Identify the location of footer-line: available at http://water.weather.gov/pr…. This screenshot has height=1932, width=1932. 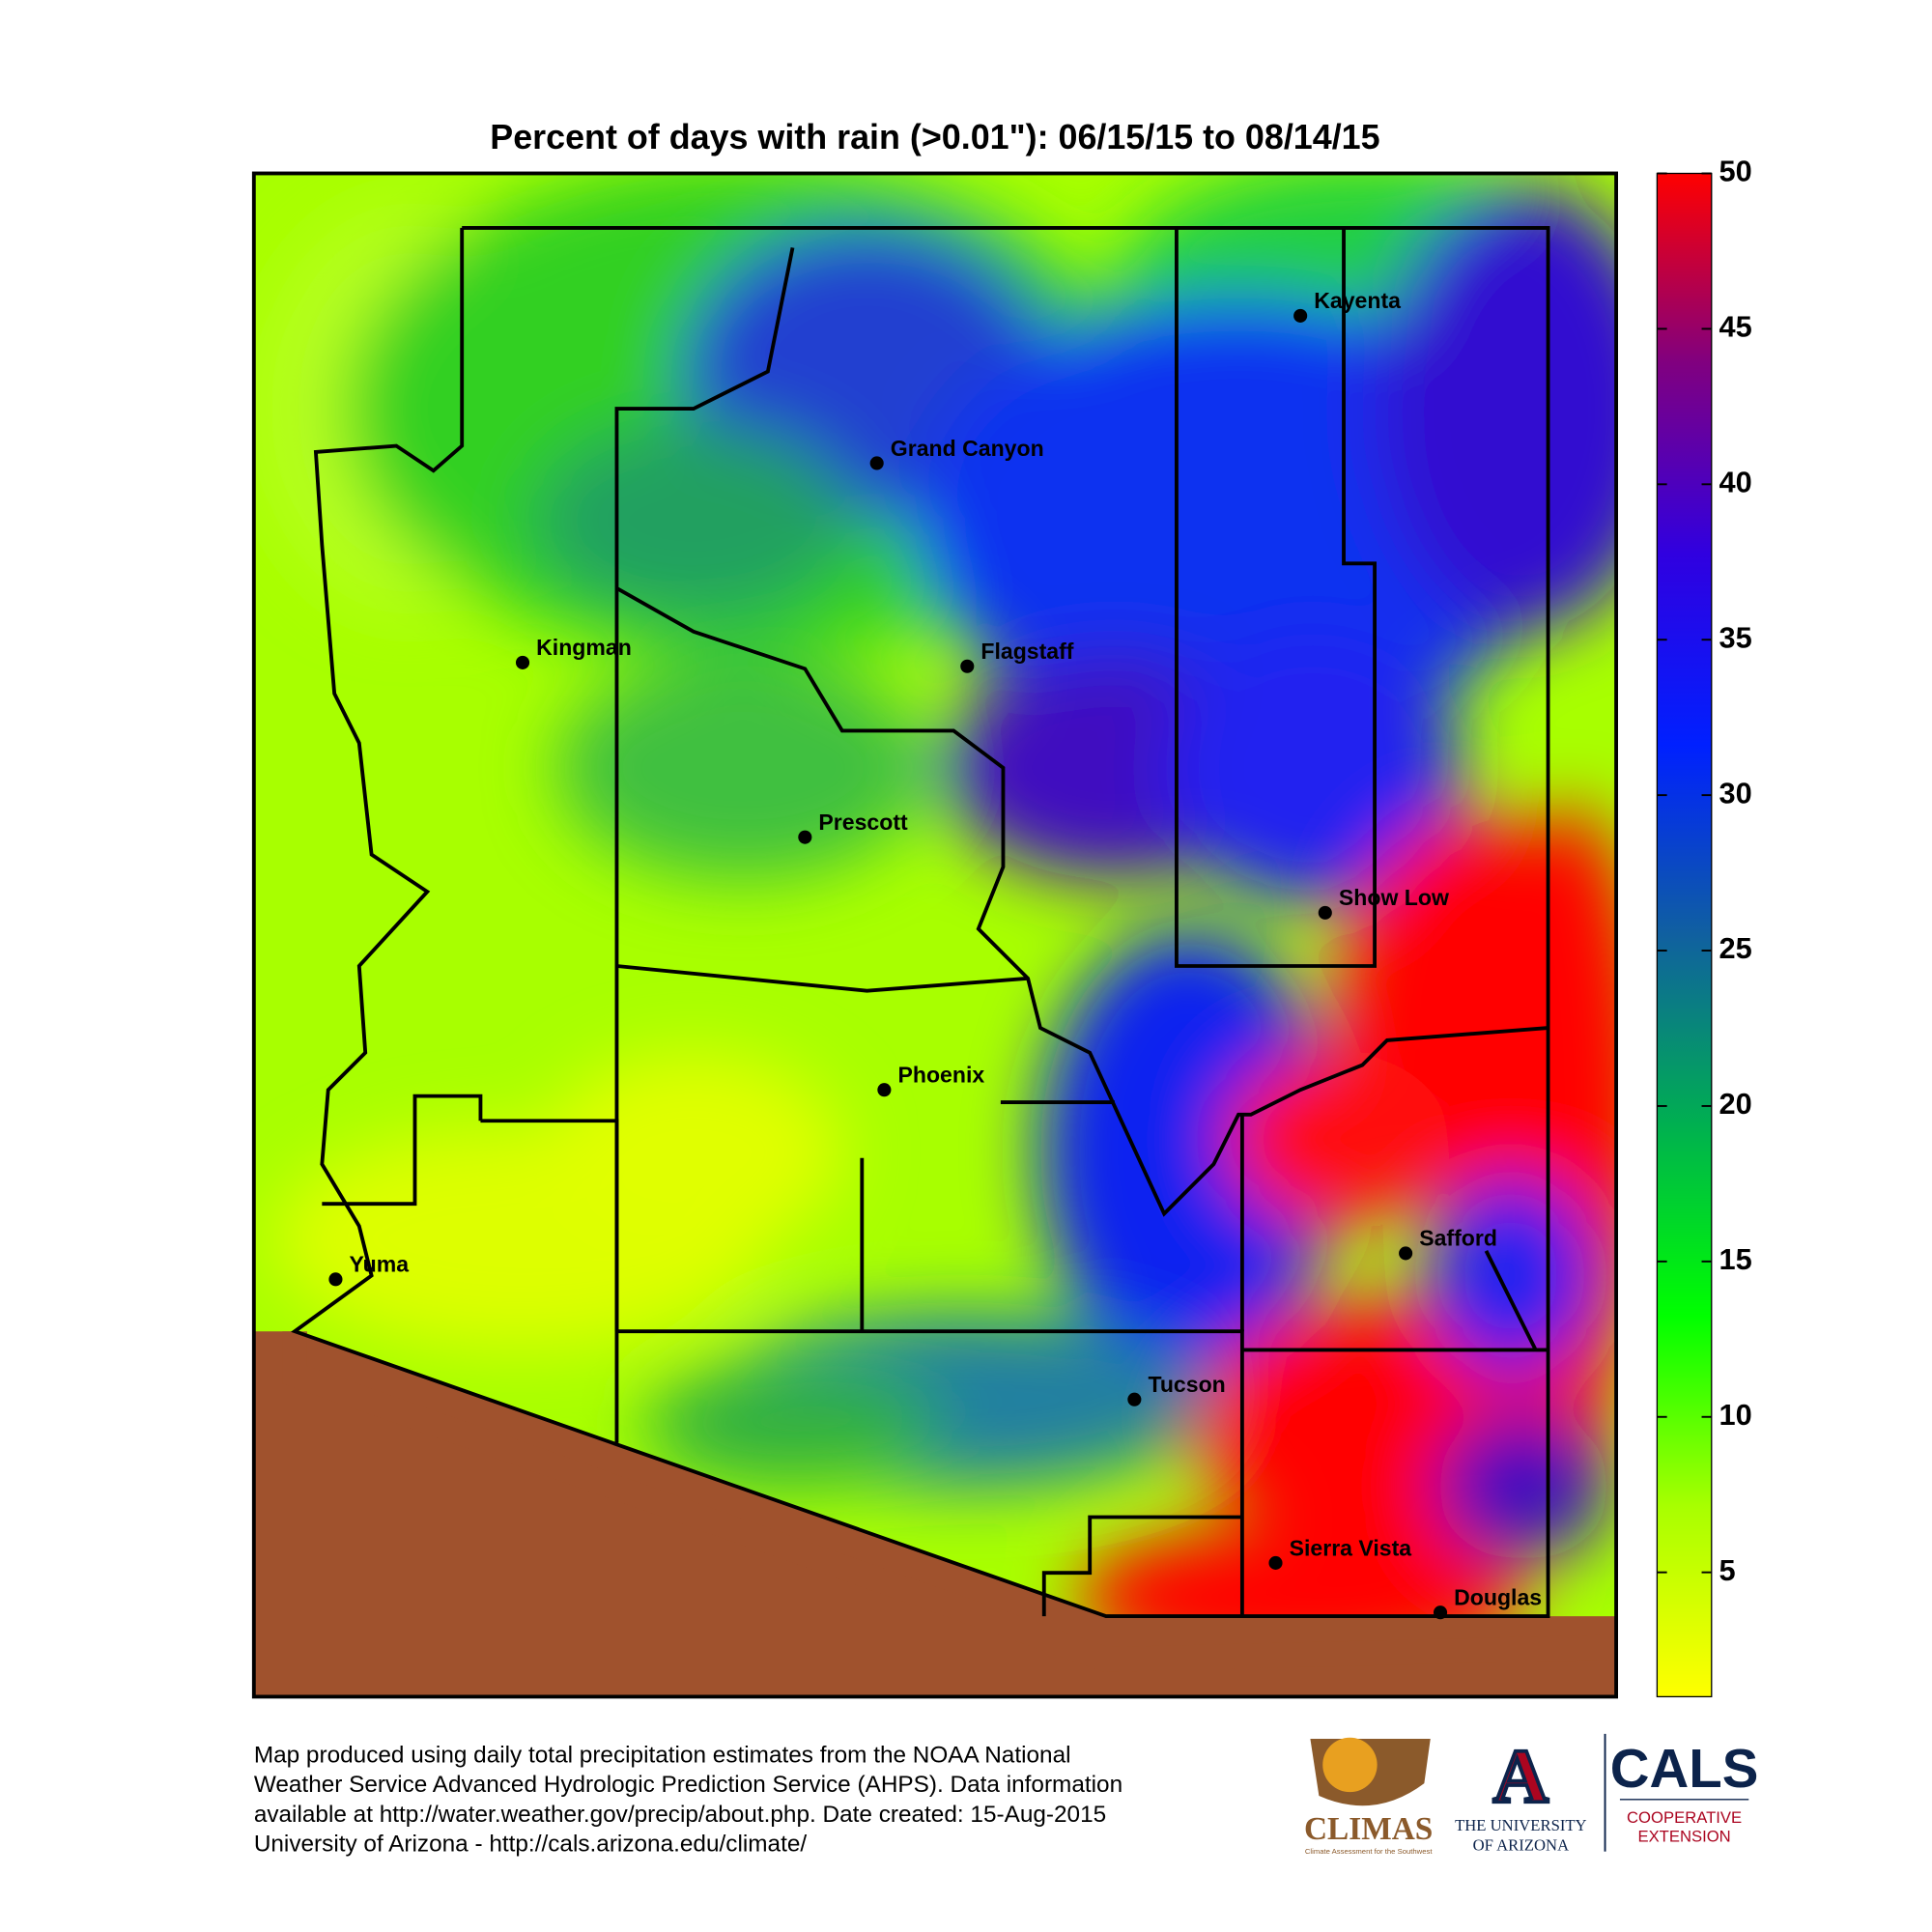
(680, 1815).